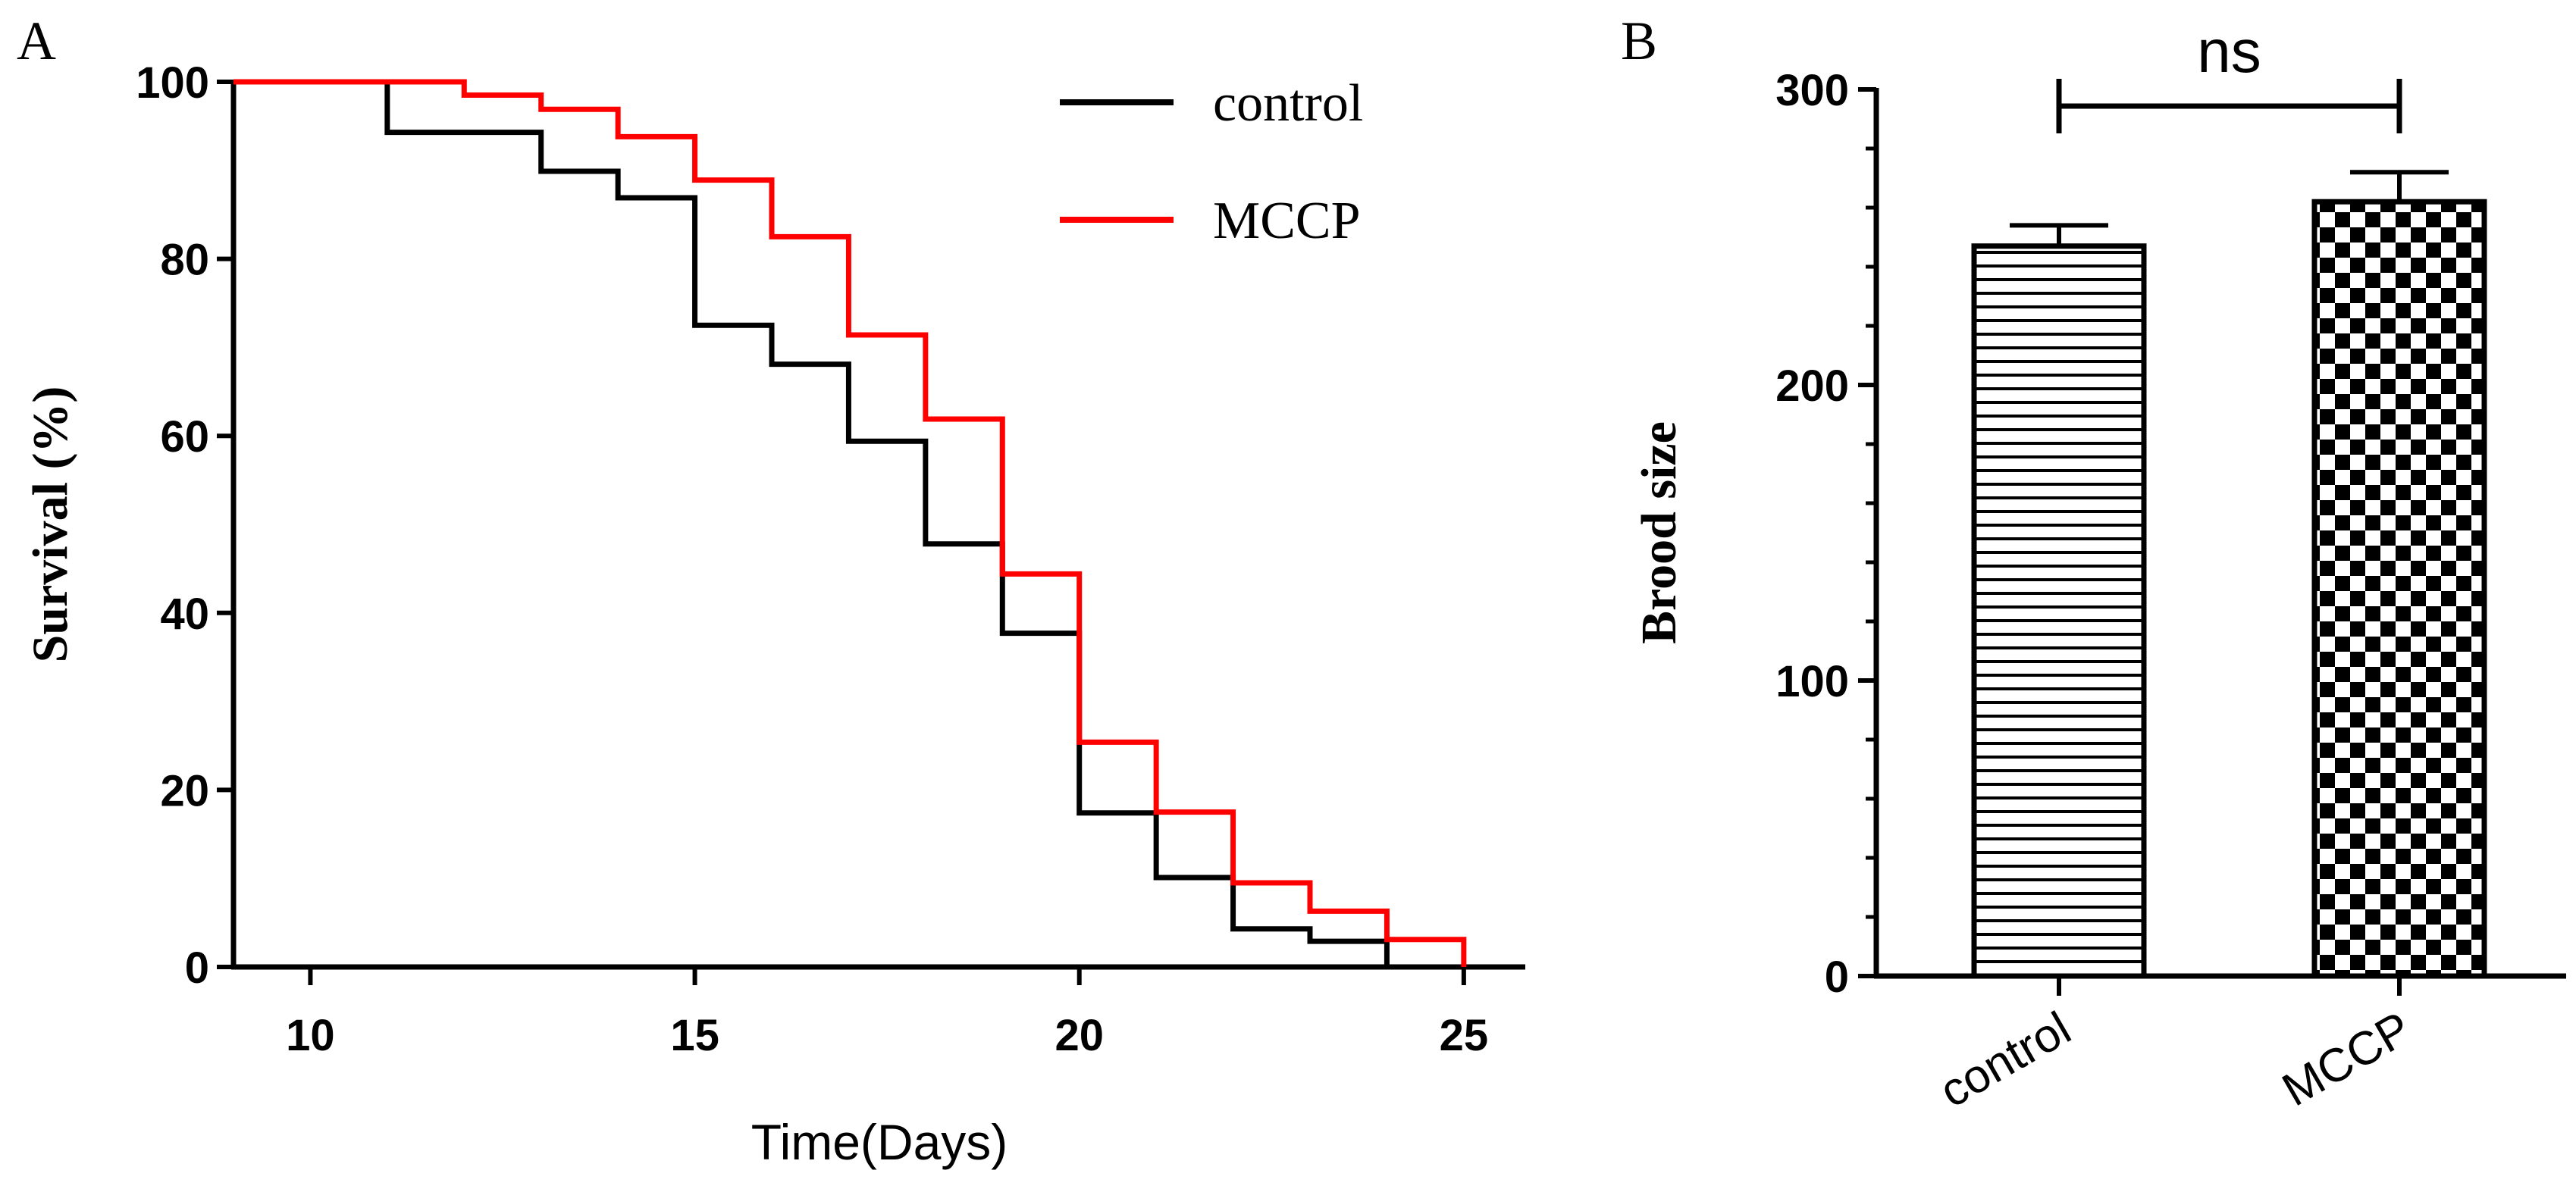 The height and width of the screenshot is (1189, 2576). What do you see at coordinates (2347, 1059) in the screenshot?
I see `category-label-mccp: MCCP` at bounding box center [2347, 1059].